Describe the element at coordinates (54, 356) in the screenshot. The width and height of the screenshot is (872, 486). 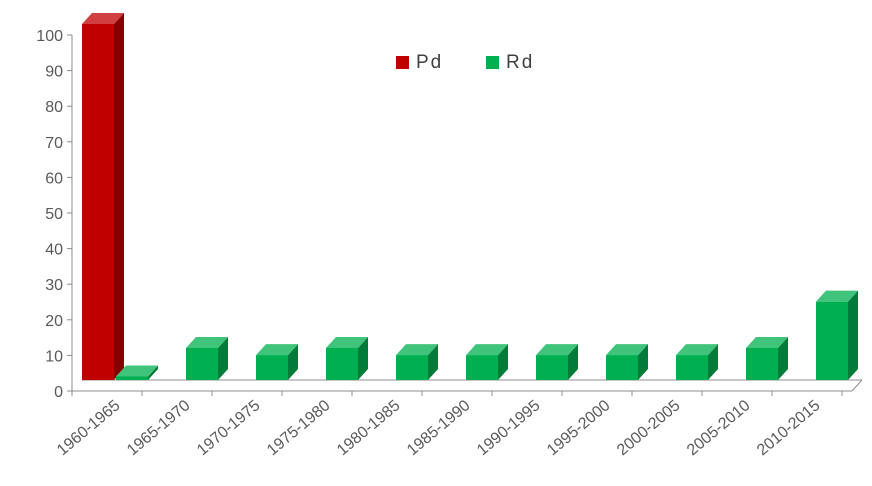
I see `y-tick-label: 10` at that location.